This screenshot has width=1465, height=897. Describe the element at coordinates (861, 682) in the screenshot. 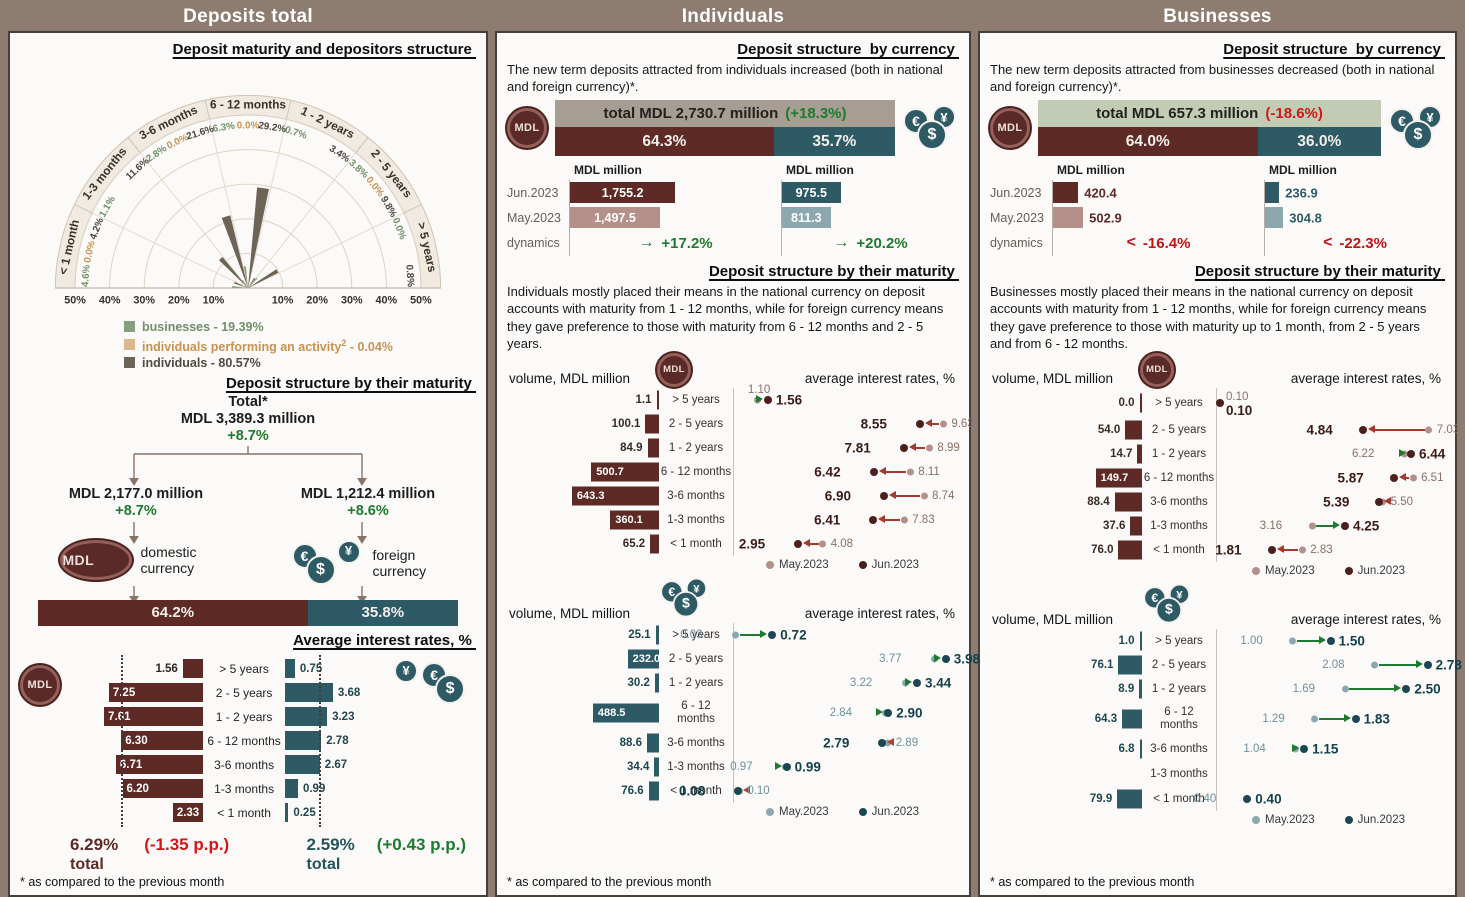

I see `may-value: 3.22` at that location.